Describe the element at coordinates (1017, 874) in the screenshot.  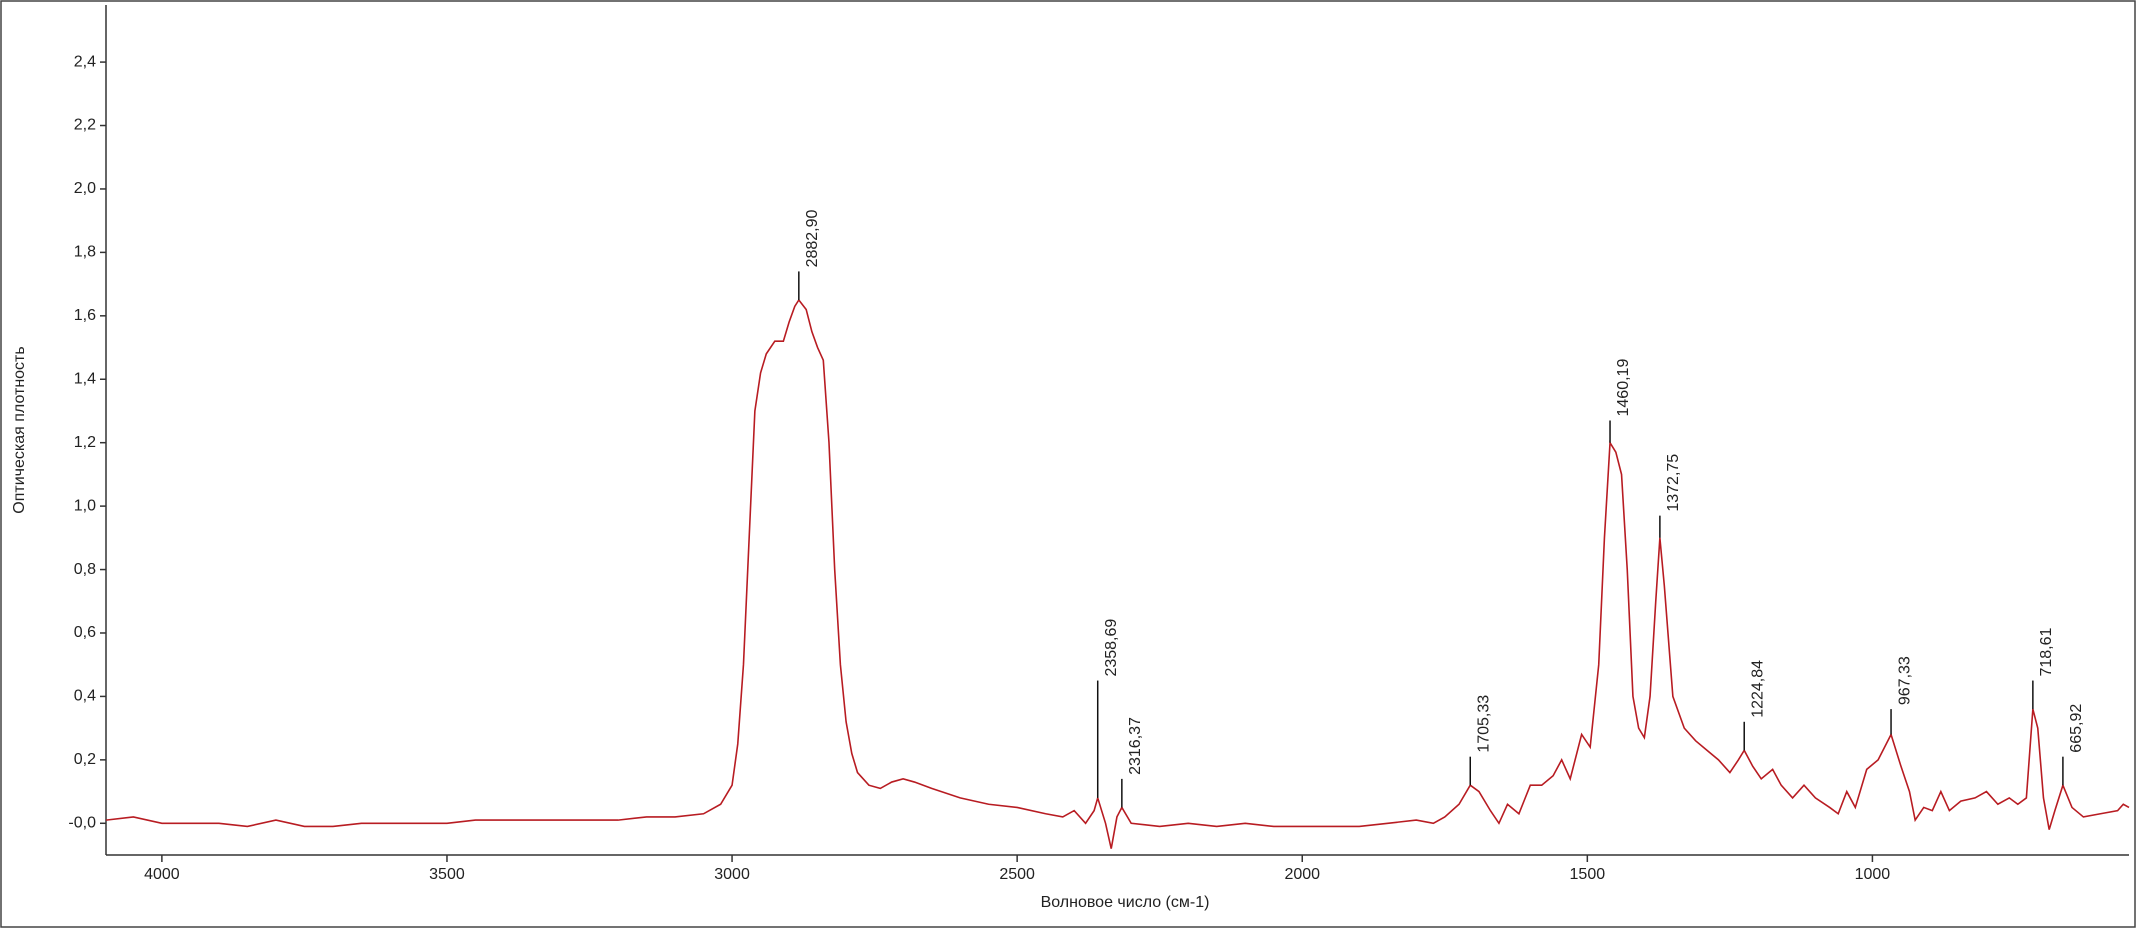
I see `x-tick-label: 2500` at that location.